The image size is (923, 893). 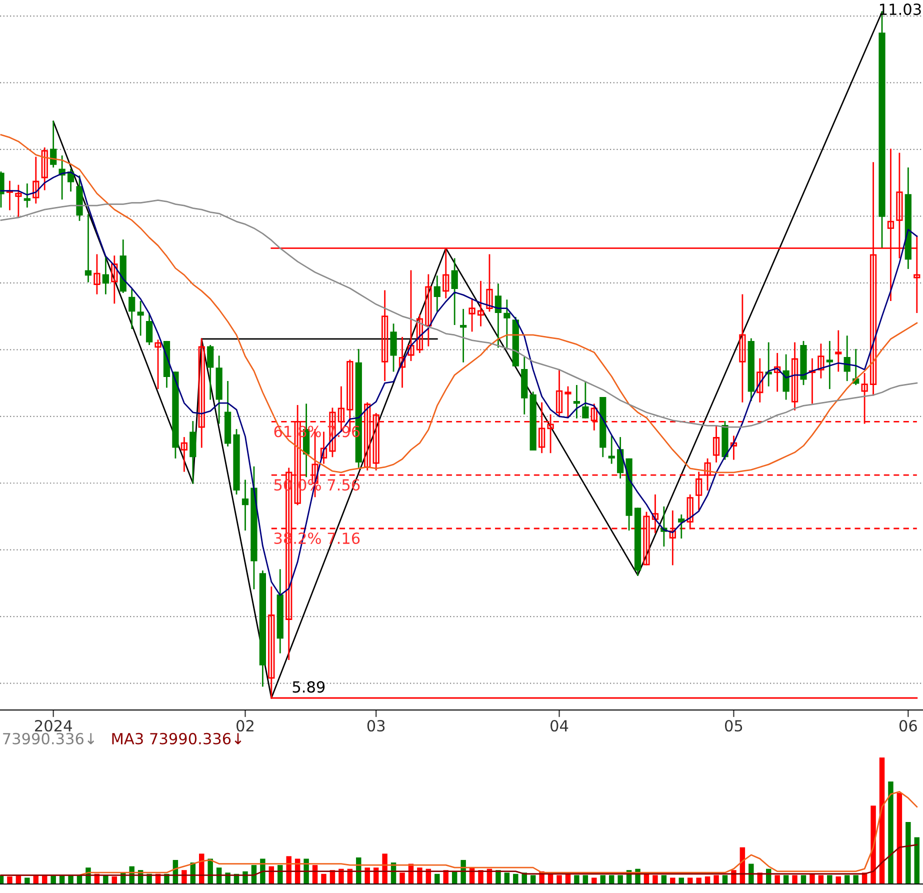 I want to click on annotation: 11.03, so click(x=900, y=10).